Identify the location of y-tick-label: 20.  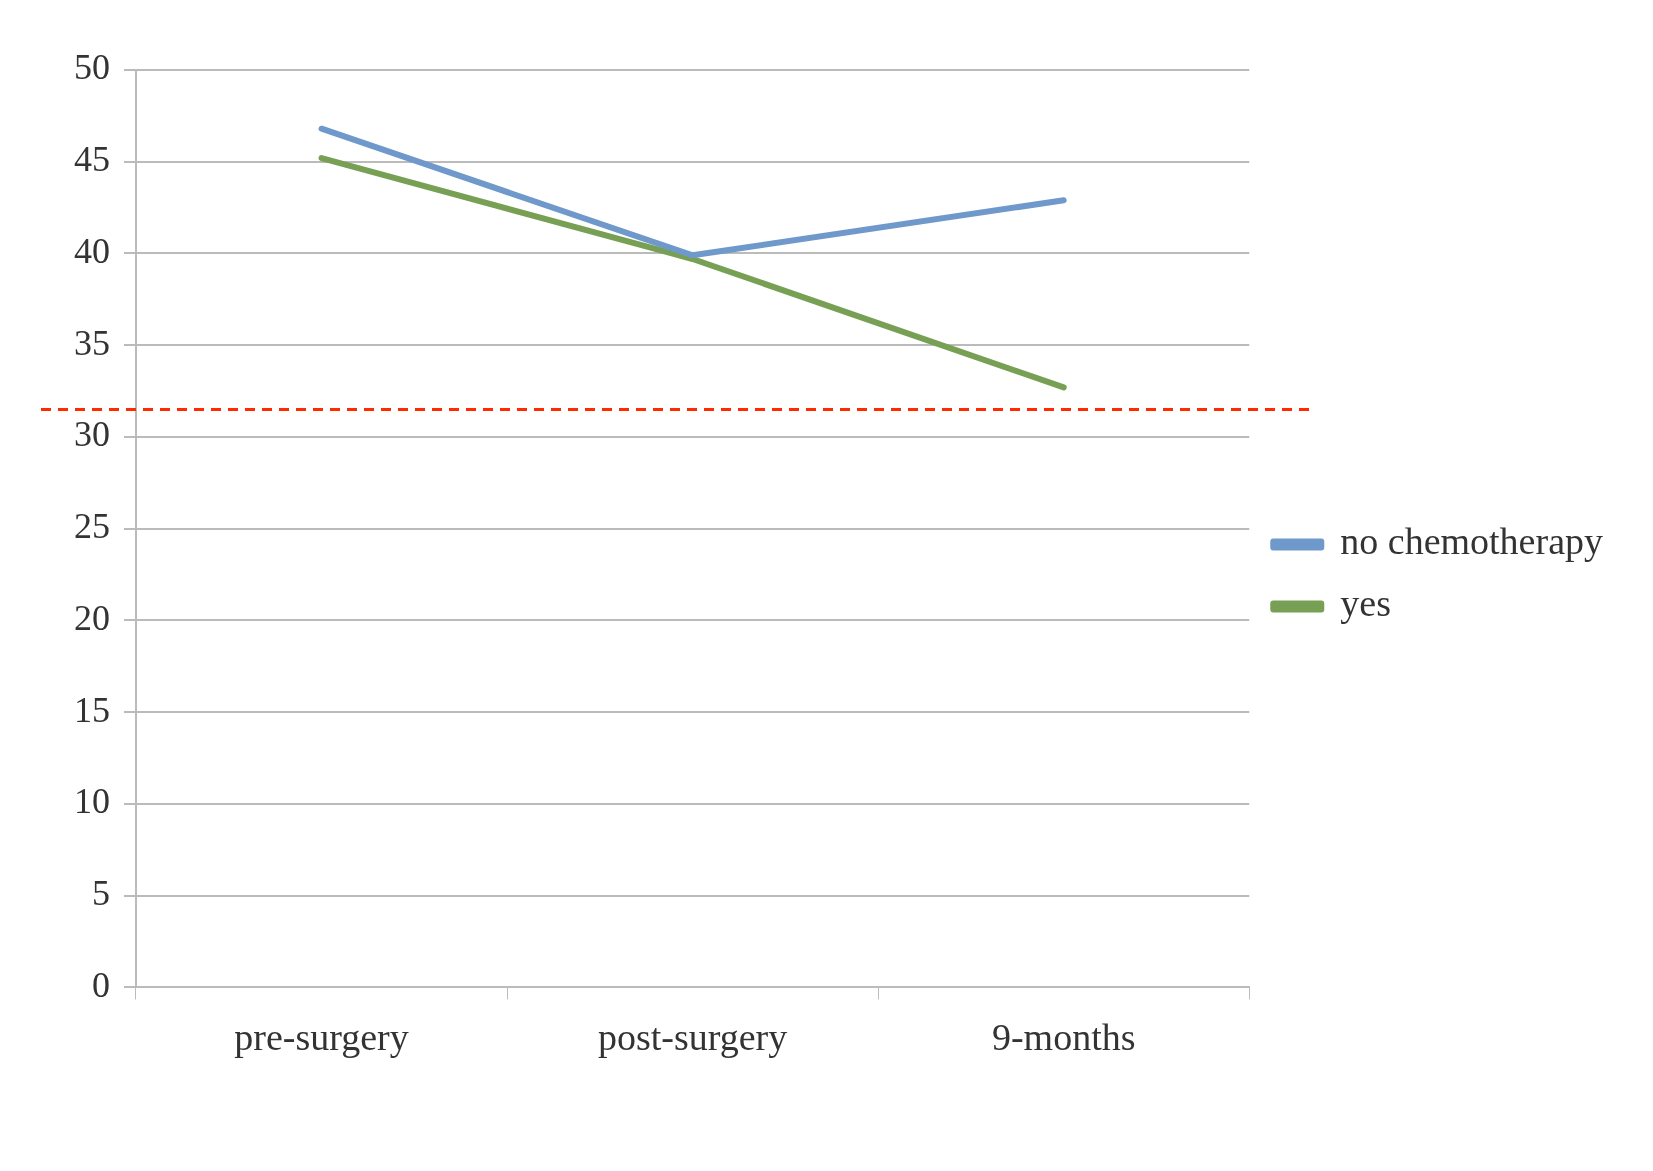
(92, 617).